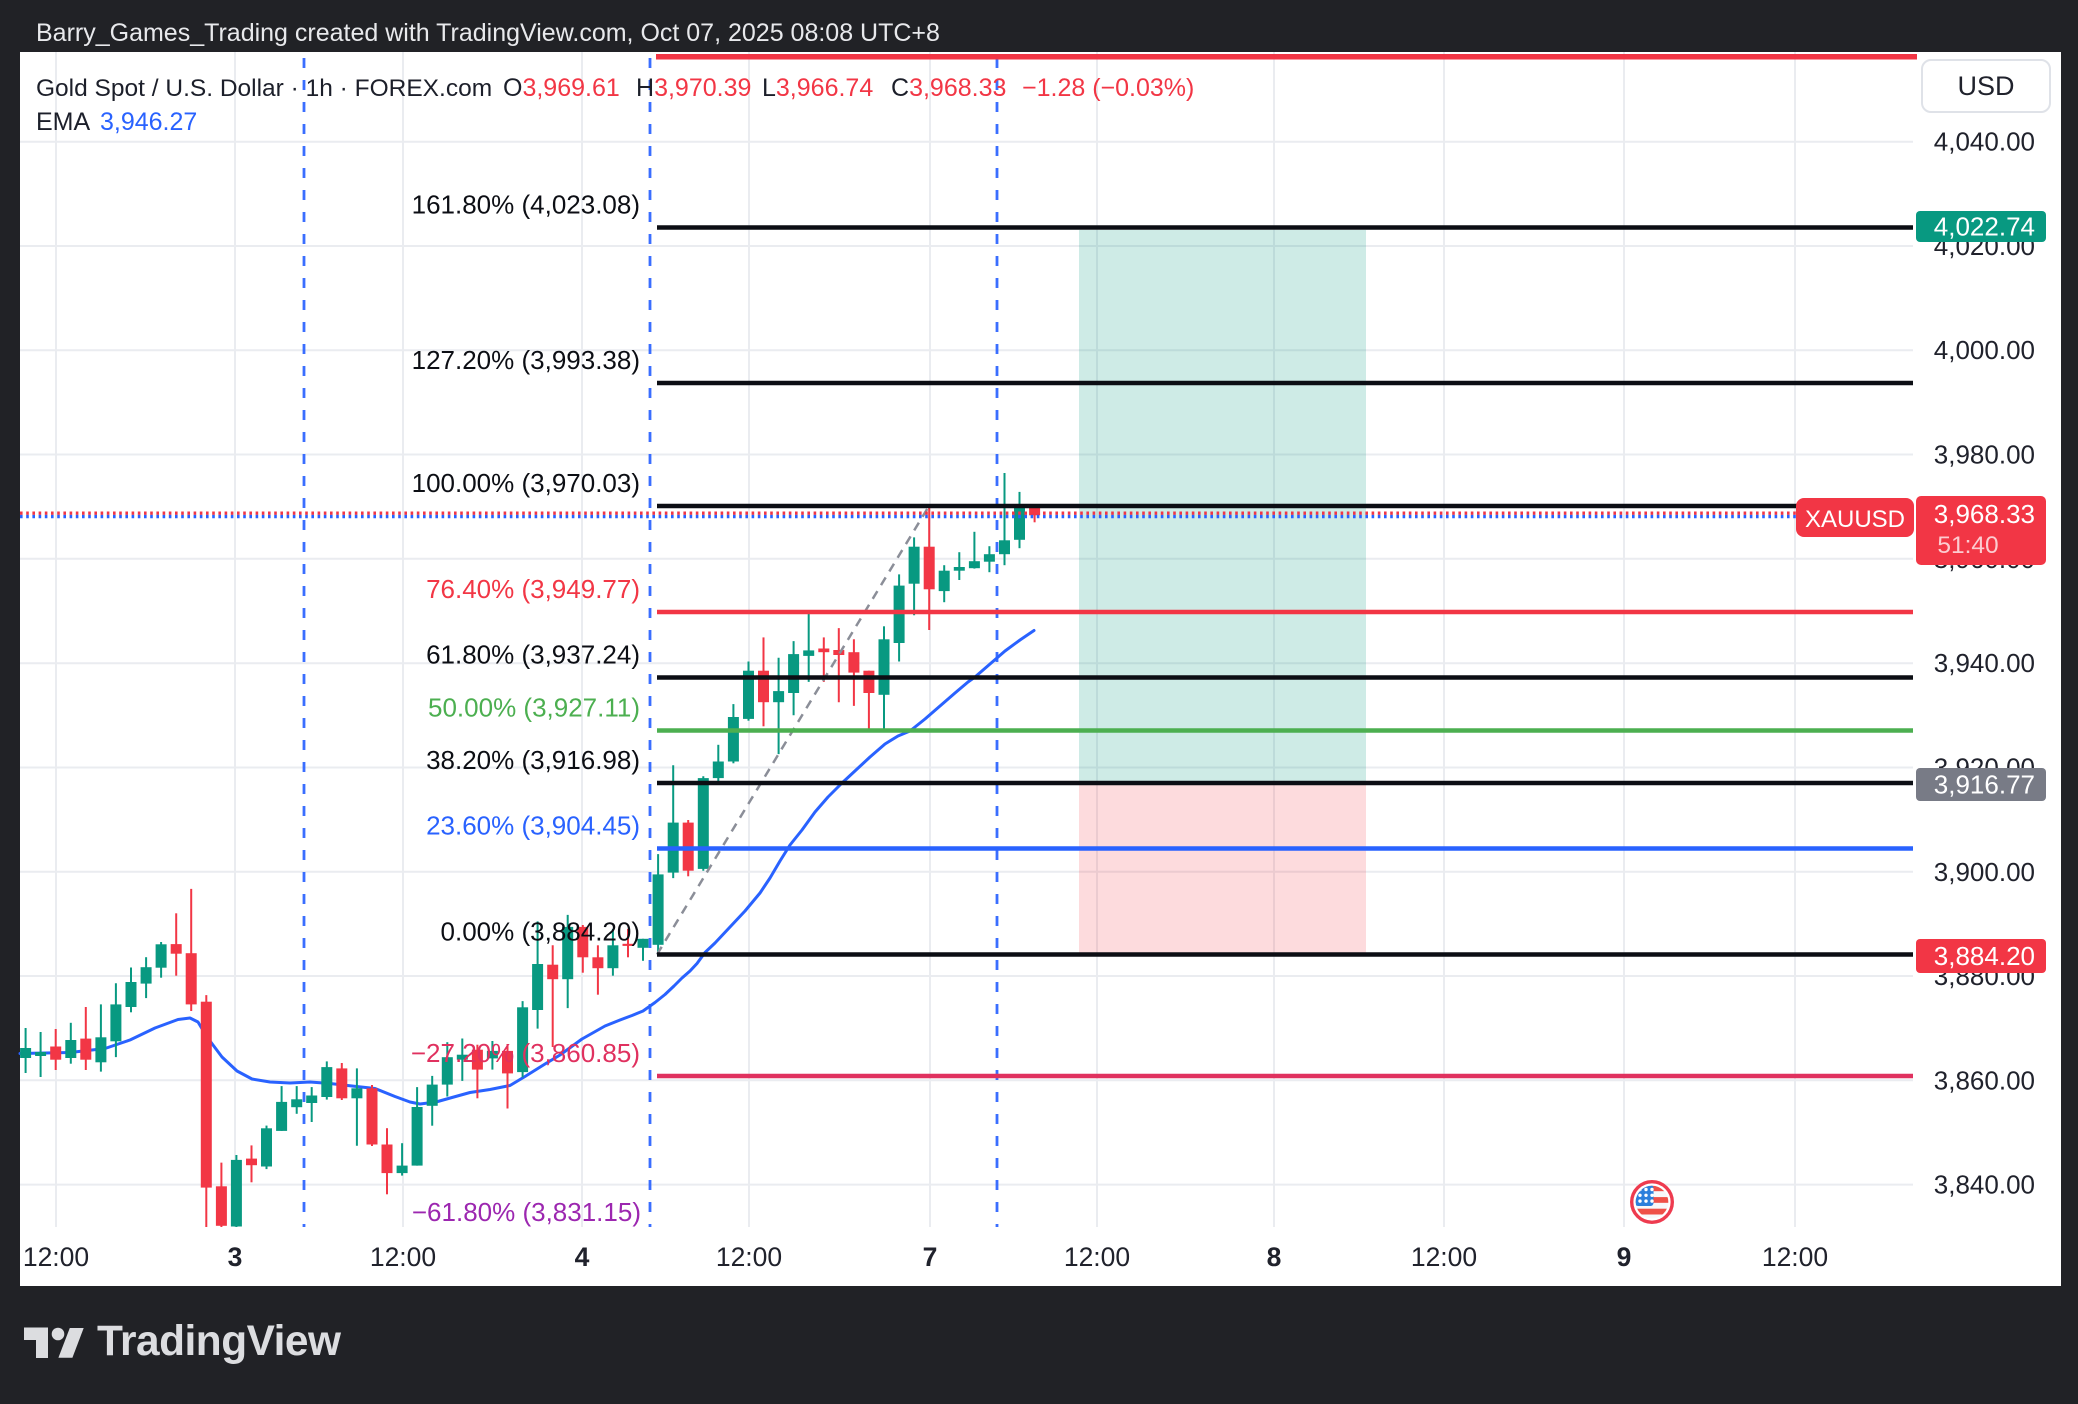 This screenshot has width=2078, height=1404. What do you see at coordinates (1274, 1257) in the screenshot?
I see `svg-text: 8` at bounding box center [1274, 1257].